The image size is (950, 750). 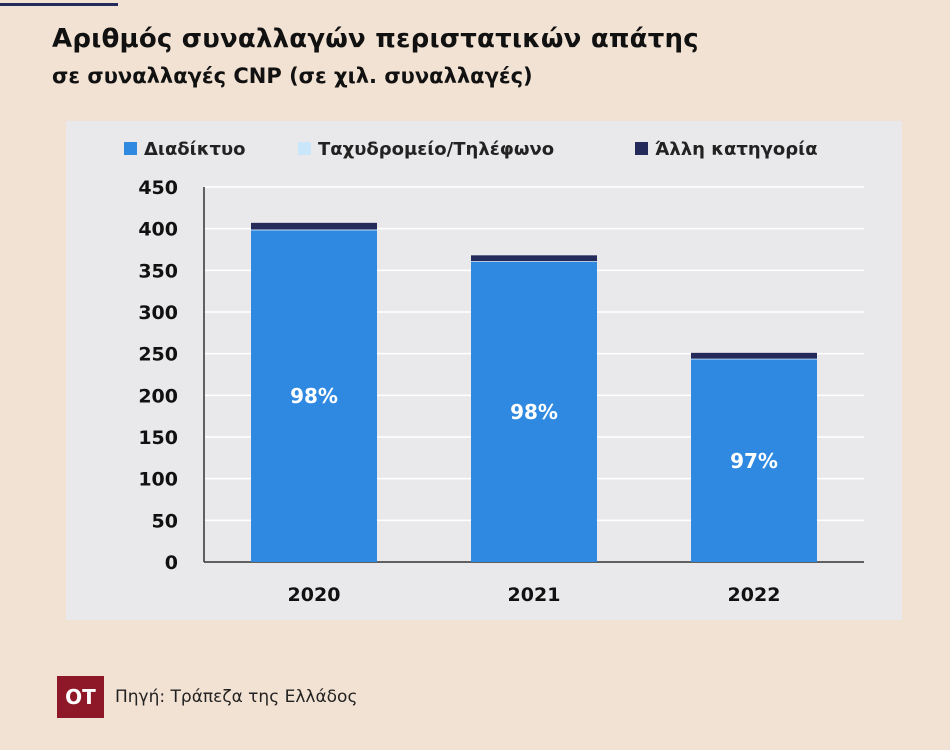 I want to click on x-tick-label: 2020, so click(x=314, y=595).